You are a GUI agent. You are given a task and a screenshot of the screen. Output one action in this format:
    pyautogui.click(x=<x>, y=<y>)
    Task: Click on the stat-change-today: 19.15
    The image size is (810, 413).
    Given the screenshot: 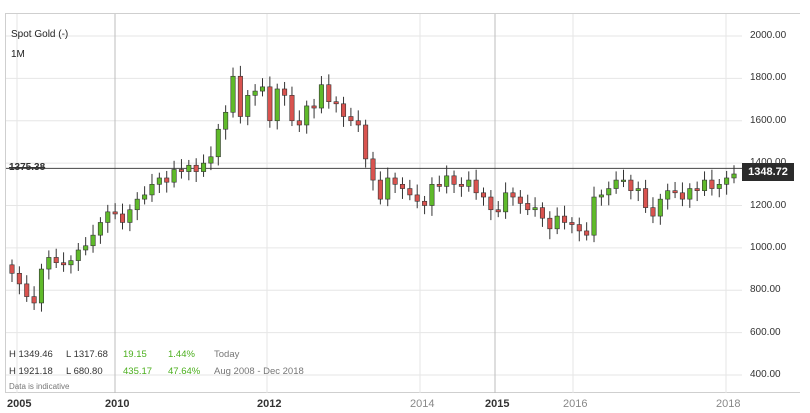 What is the action you would take?
    pyautogui.click(x=135, y=354)
    